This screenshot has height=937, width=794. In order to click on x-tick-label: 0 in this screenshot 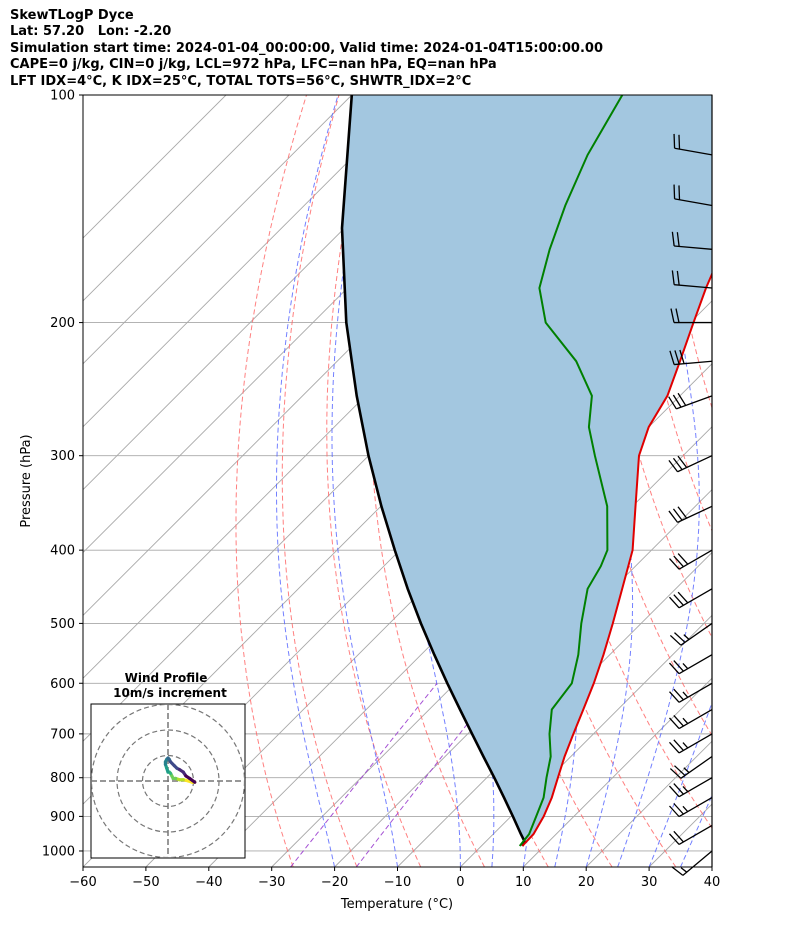, I will do `click(460, 882)`.